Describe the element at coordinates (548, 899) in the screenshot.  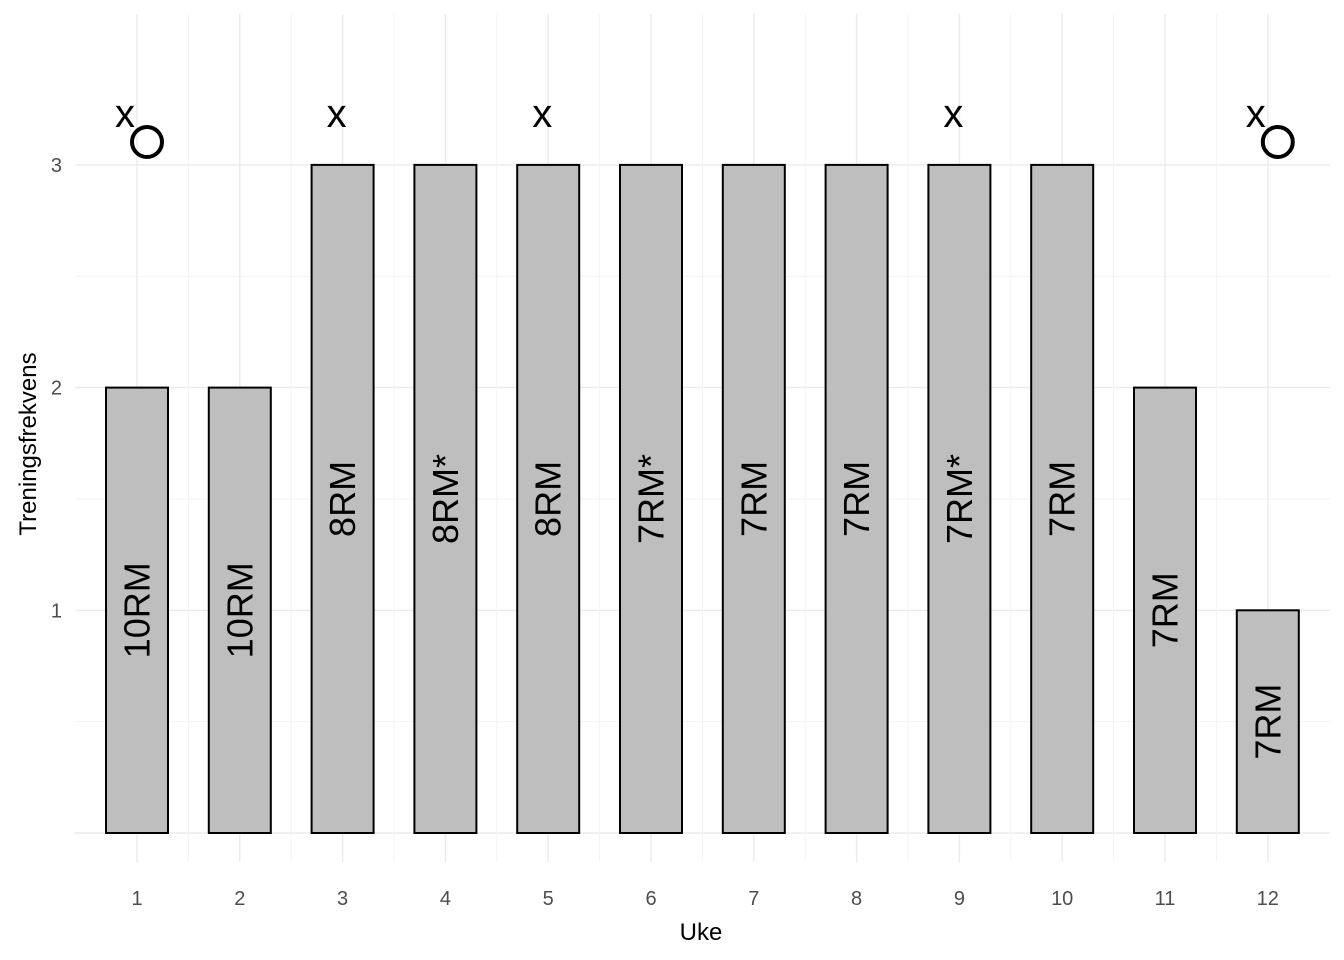
I see `x-tick-label: 5` at that location.